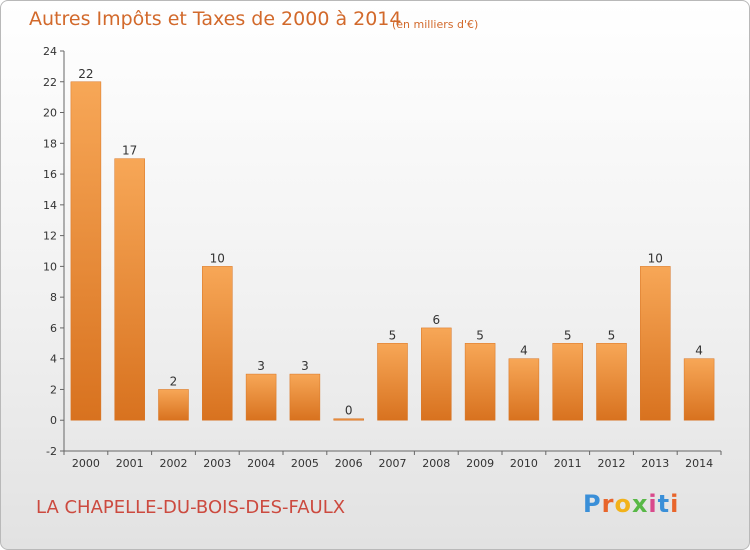 This screenshot has width=750, height=550. I want to click on x-tick-label: 2008, so click(436, 463).